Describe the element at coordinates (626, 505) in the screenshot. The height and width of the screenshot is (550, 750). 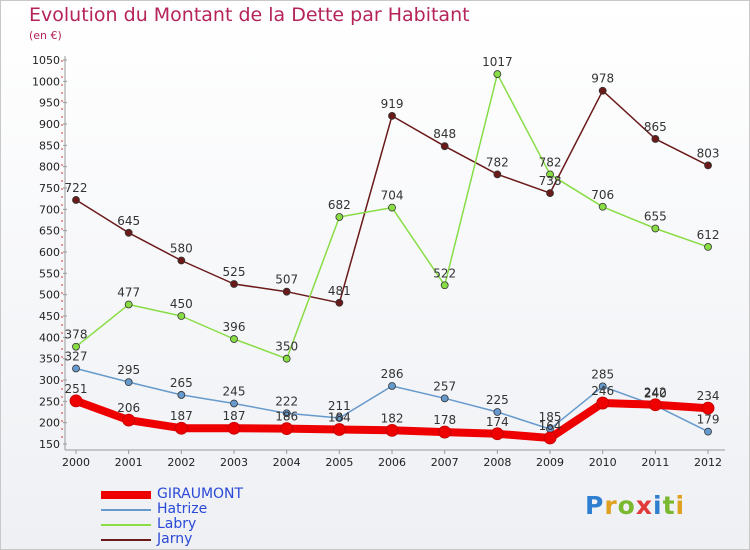
I see `brand-letter: o` at that location.